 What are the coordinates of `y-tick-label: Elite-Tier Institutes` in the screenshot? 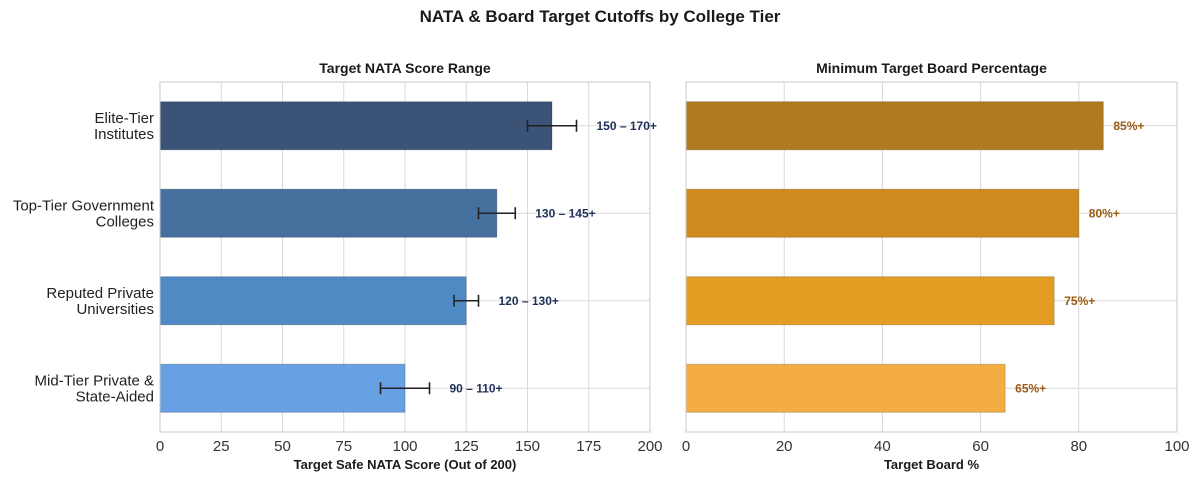 It's located at (124, 126).